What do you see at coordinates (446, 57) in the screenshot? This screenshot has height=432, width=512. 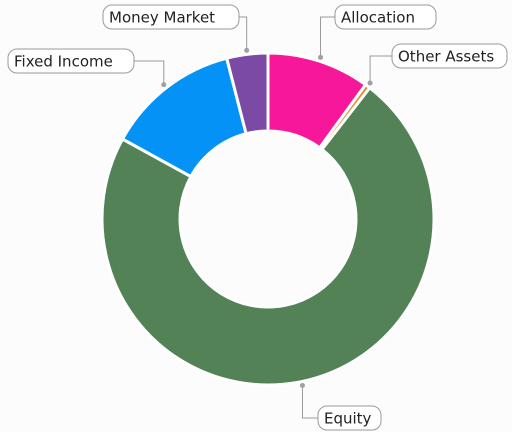 I see `slice-label: Other Assets` at bounding box center [446, 57].